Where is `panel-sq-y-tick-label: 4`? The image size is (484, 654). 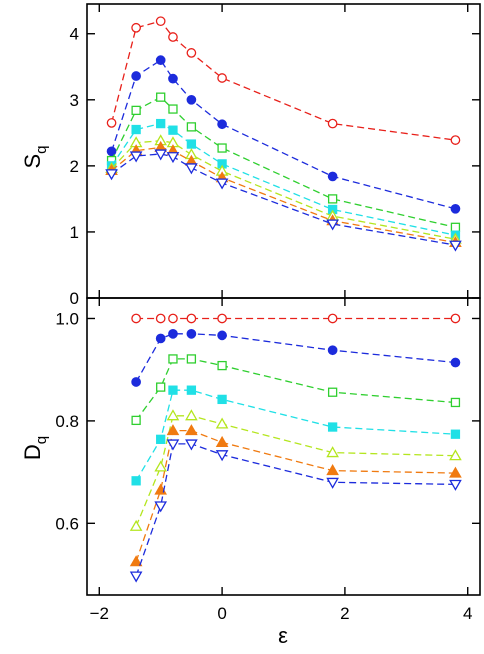 panel-sq-y-tick-label: 4 is located at coordinates (74, 34).